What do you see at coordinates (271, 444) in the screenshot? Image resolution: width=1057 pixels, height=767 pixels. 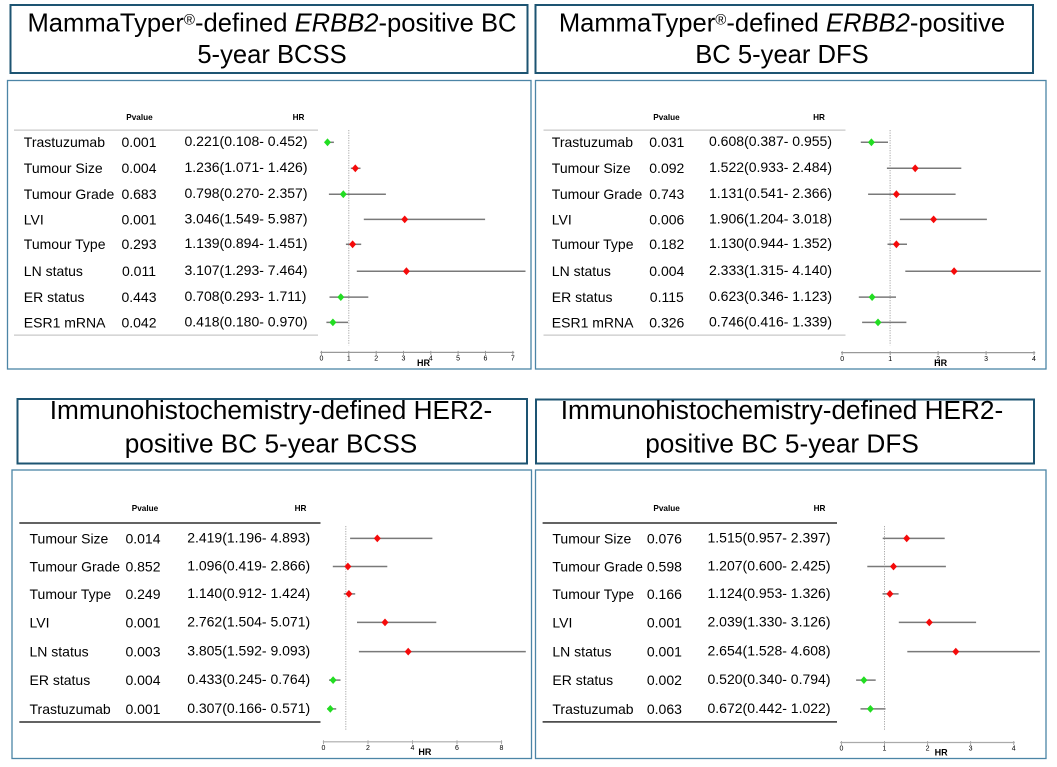 I see `svg-text: positive BC 5-year BCSS` at bounding box center [271, 444].